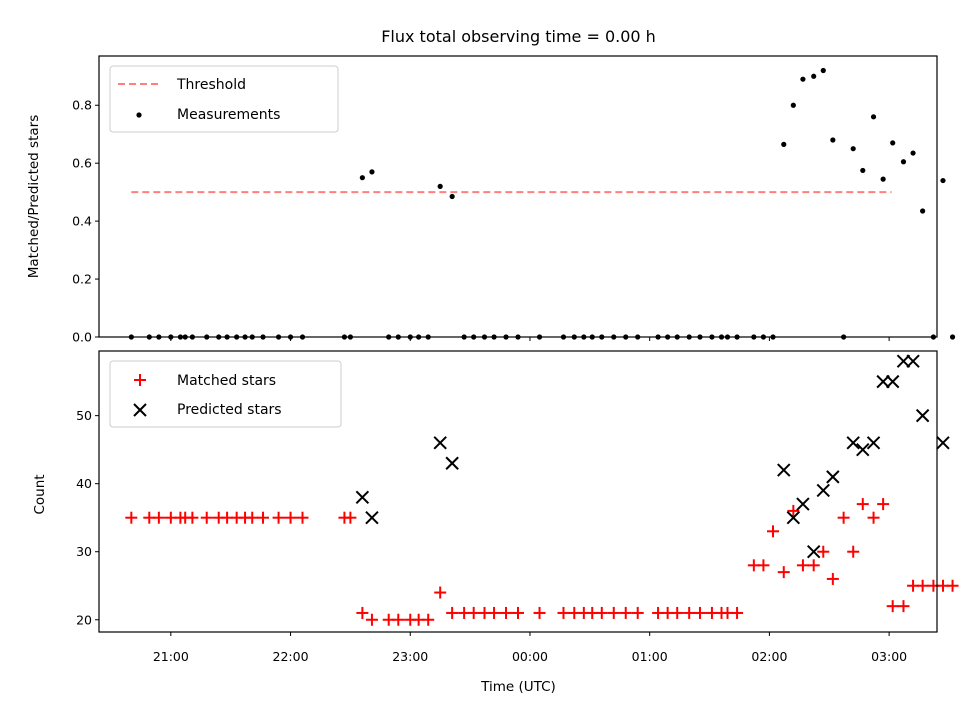  What do you see at coordinates (171, 656) in the screenshot?
I see `x-tick-label: 21:00` at bounding box center [171, 656].